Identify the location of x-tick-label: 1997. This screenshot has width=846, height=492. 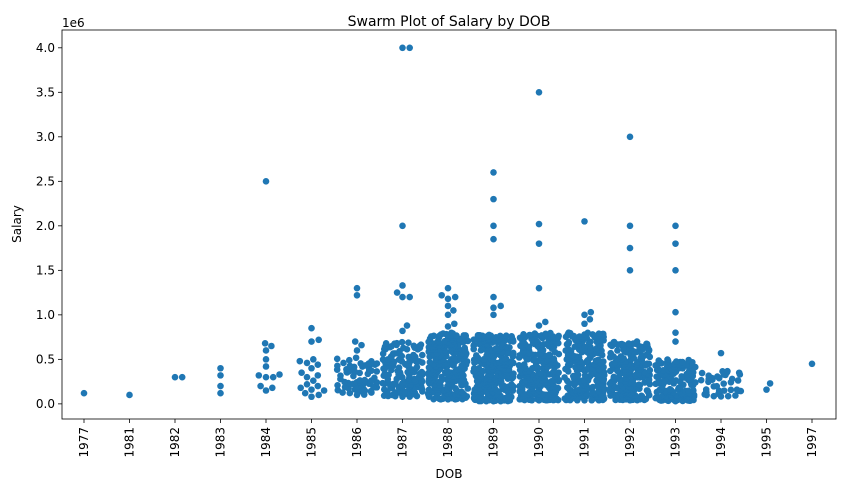
(812, 442).